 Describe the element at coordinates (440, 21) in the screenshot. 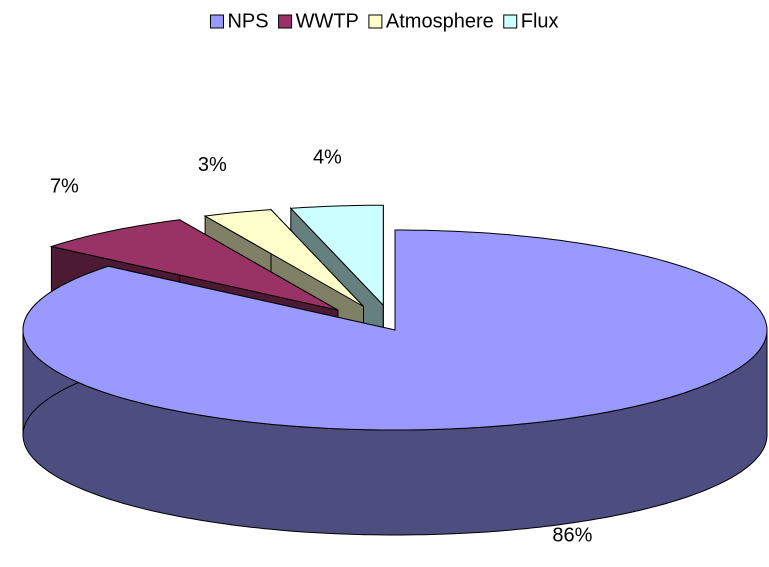

I see `legend-label: Atmosphere` at that location.